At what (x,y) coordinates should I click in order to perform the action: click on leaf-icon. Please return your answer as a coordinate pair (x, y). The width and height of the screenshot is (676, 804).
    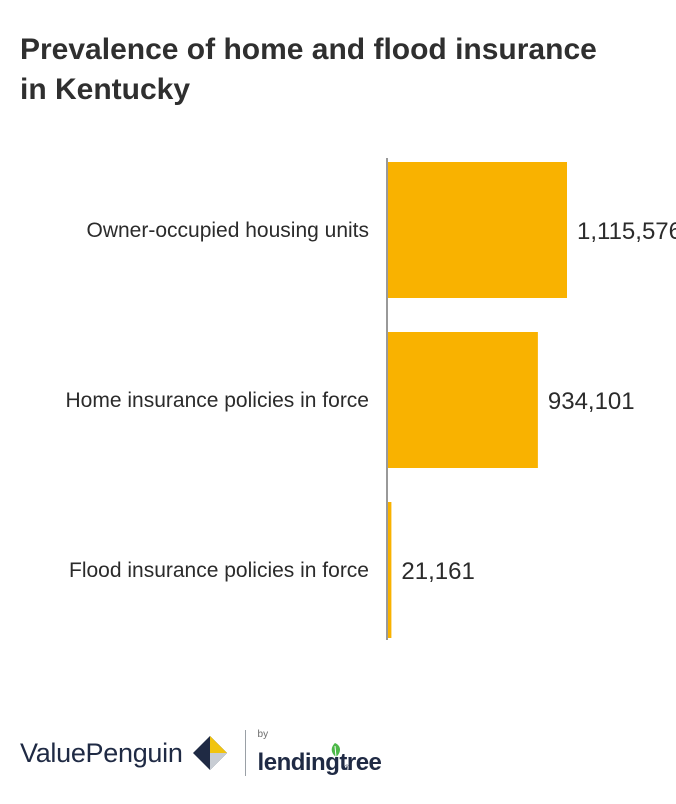
    Looking at the image, I should click on (336, 750).